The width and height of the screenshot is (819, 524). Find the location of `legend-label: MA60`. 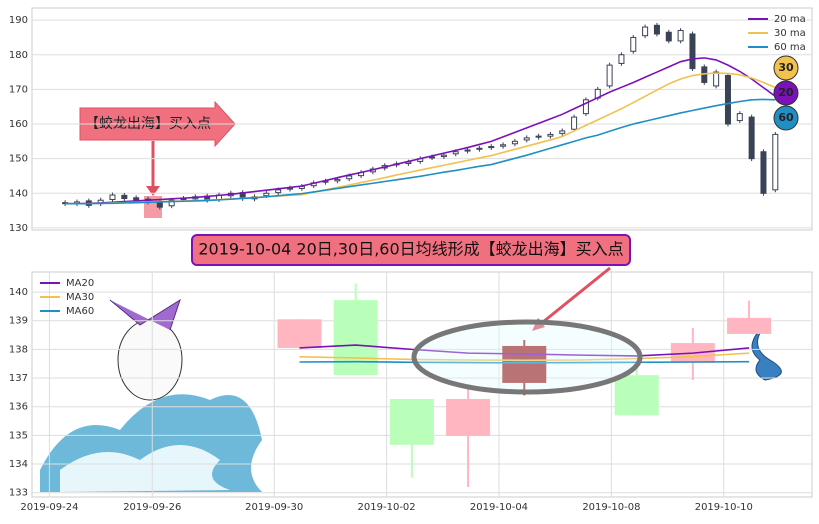

legend-label: MA60 is located at coordinates (80, 311).